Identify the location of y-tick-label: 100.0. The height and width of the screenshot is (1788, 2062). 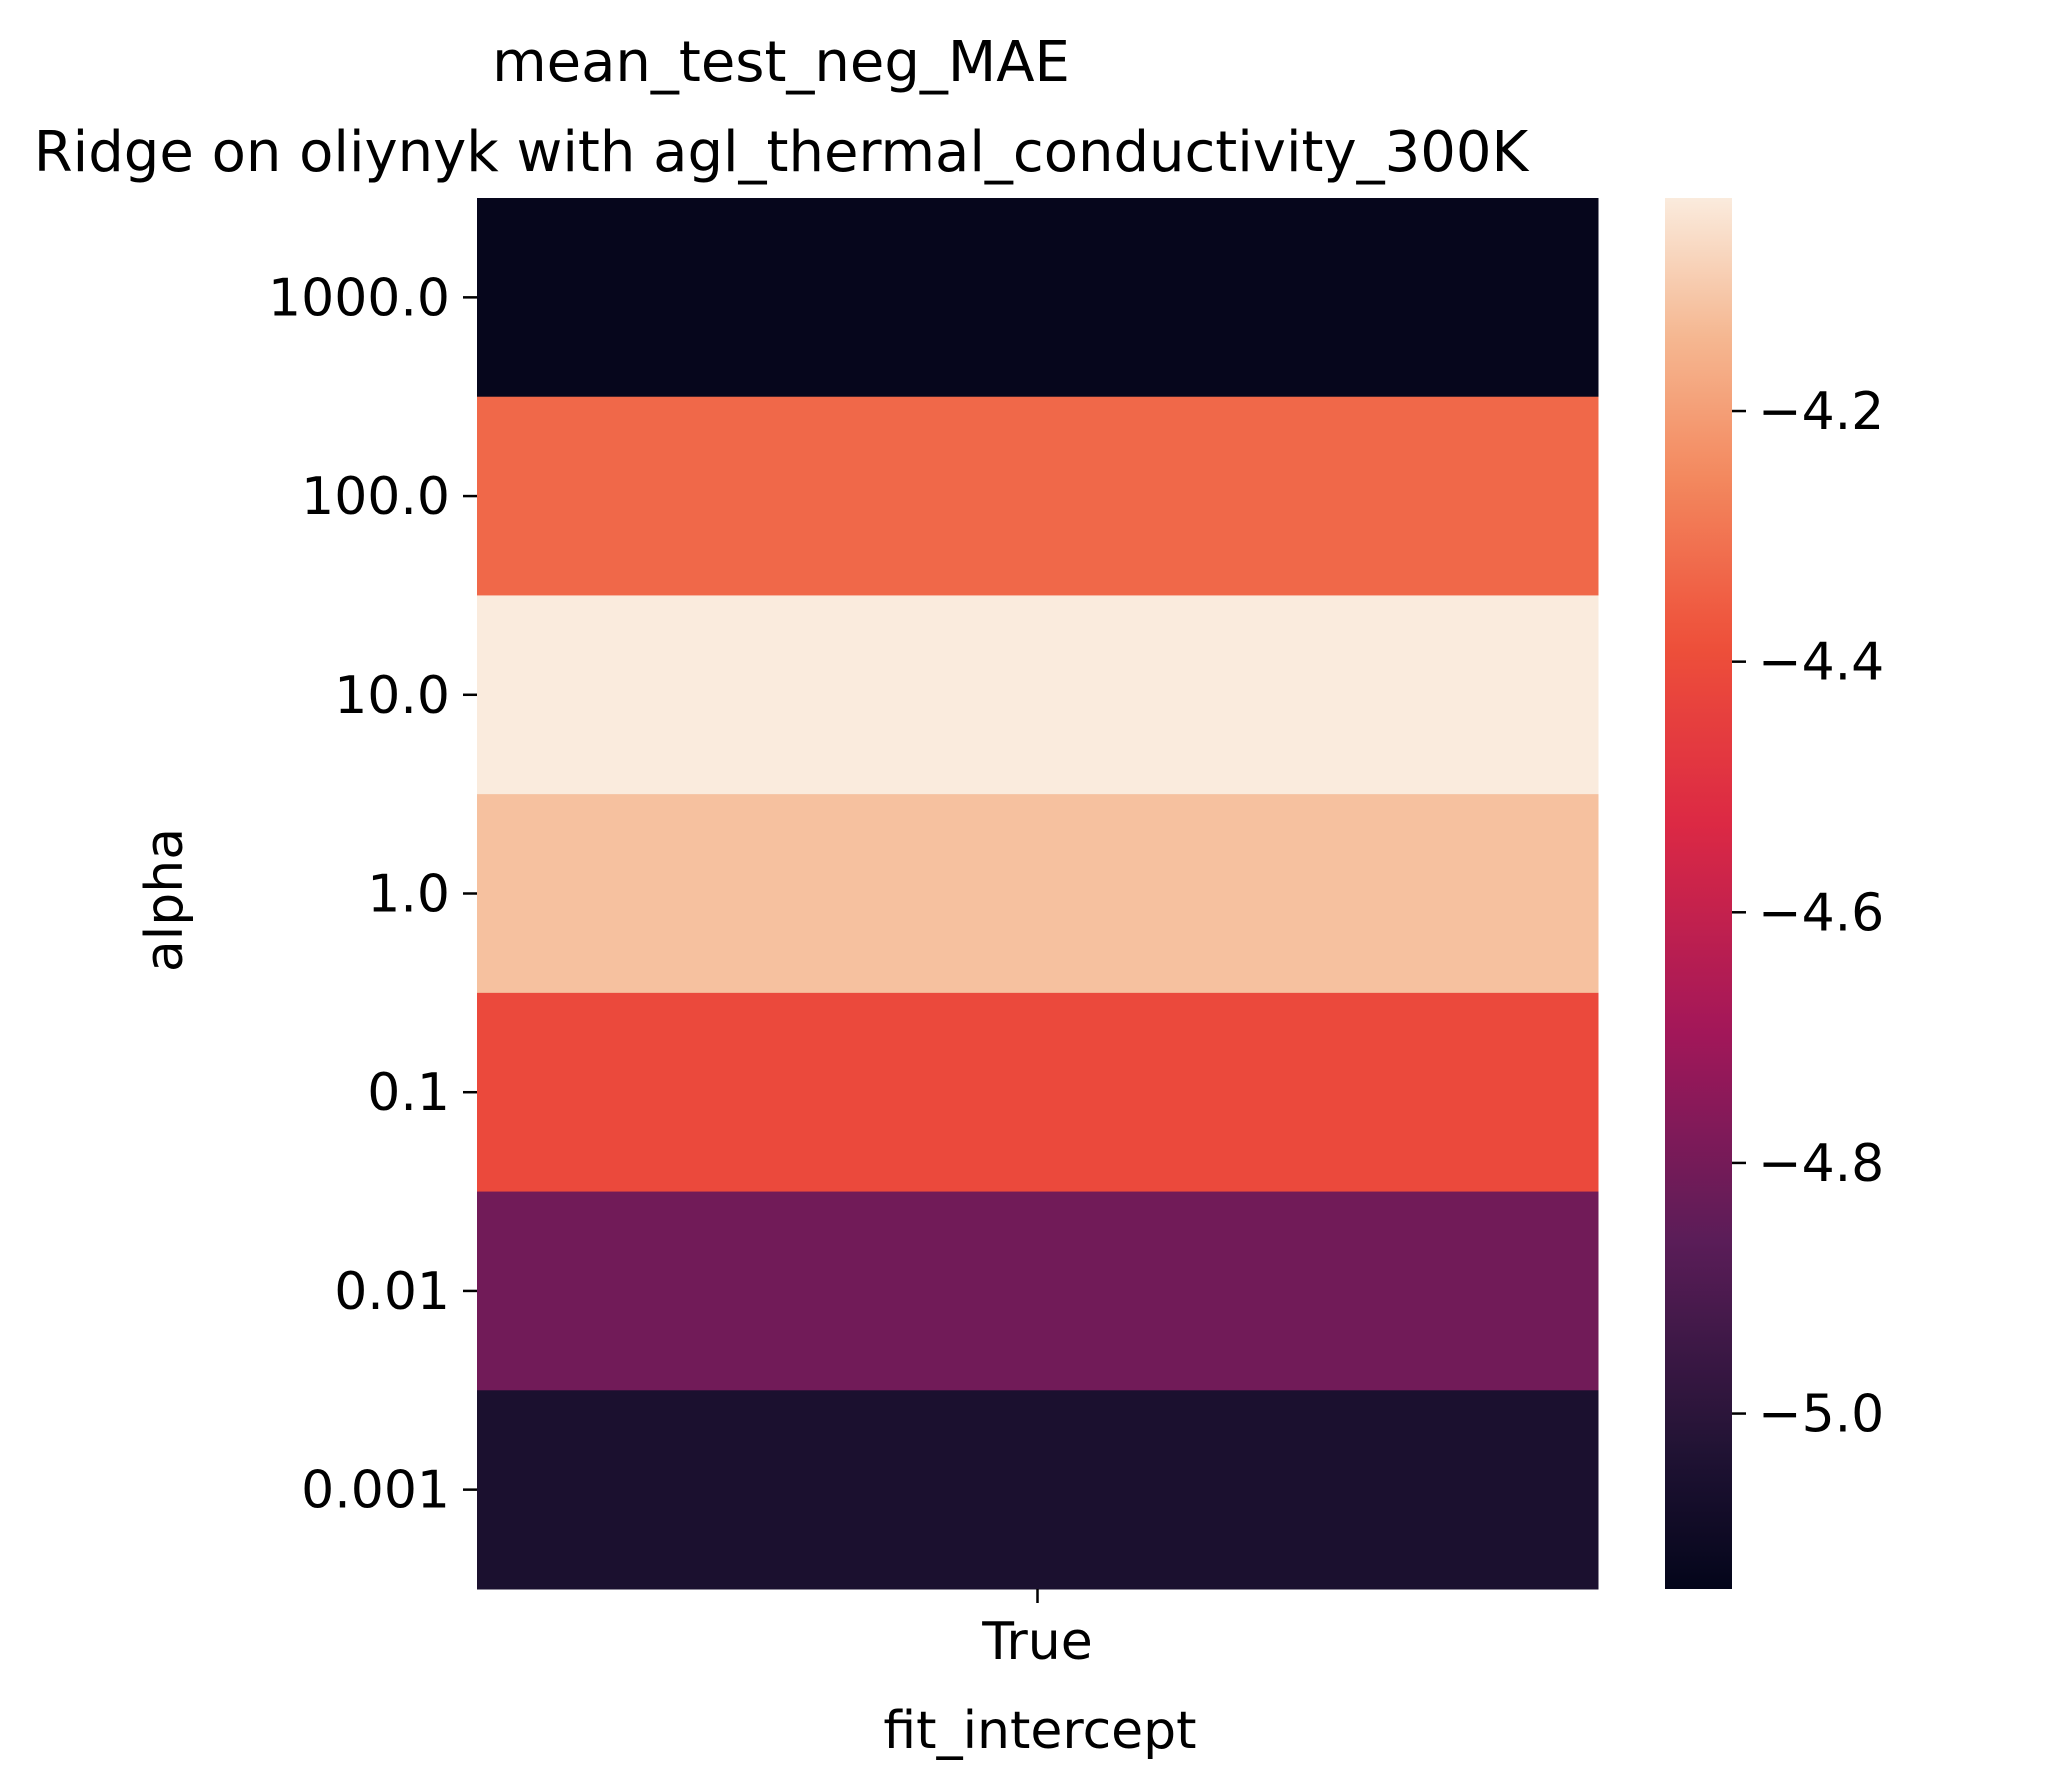
(375, 497).